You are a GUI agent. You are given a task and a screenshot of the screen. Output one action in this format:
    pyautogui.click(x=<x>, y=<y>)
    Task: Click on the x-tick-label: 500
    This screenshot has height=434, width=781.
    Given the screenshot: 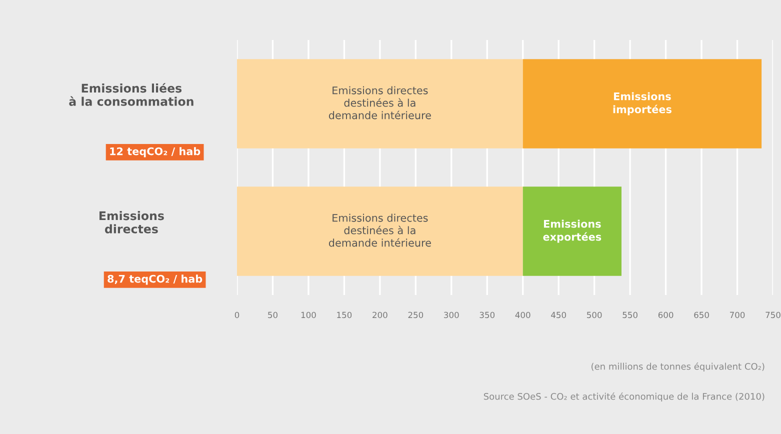 What is the action you would take?
    pyautogui.click(x=594, y=315)
    